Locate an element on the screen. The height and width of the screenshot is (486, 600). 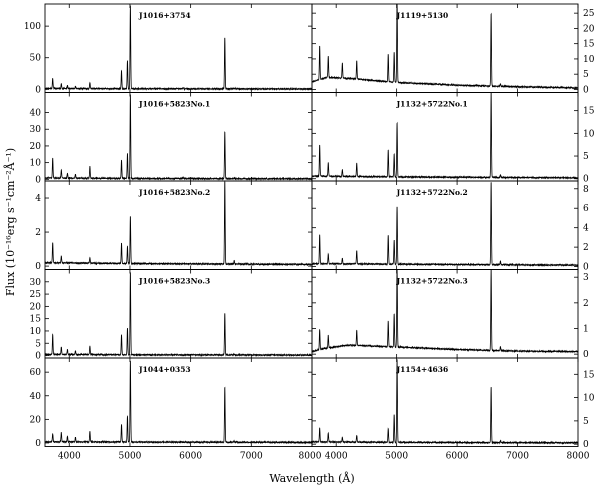
spectrum-panel: 0 2 4 6 8 J1132+5722No.2 is located at coordinates (450, 226).